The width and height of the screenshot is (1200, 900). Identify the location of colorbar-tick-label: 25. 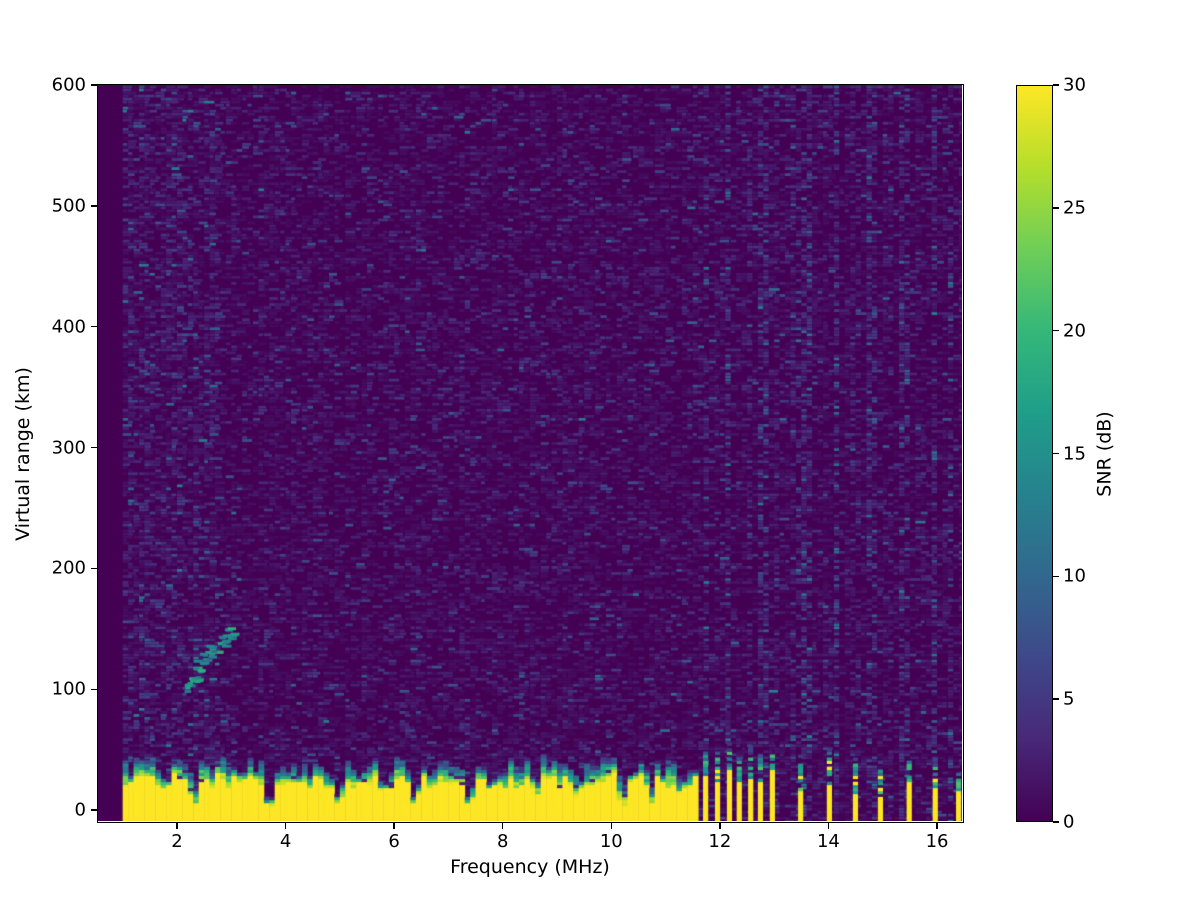
(1074, 208).